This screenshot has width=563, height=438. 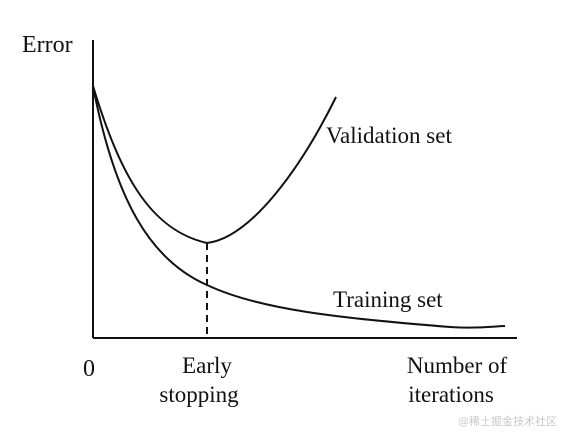 What do you see at coordinates (207, 365) in the screenshot?
I see `marker-label-line1: Early` at bounding box center [207, 365].